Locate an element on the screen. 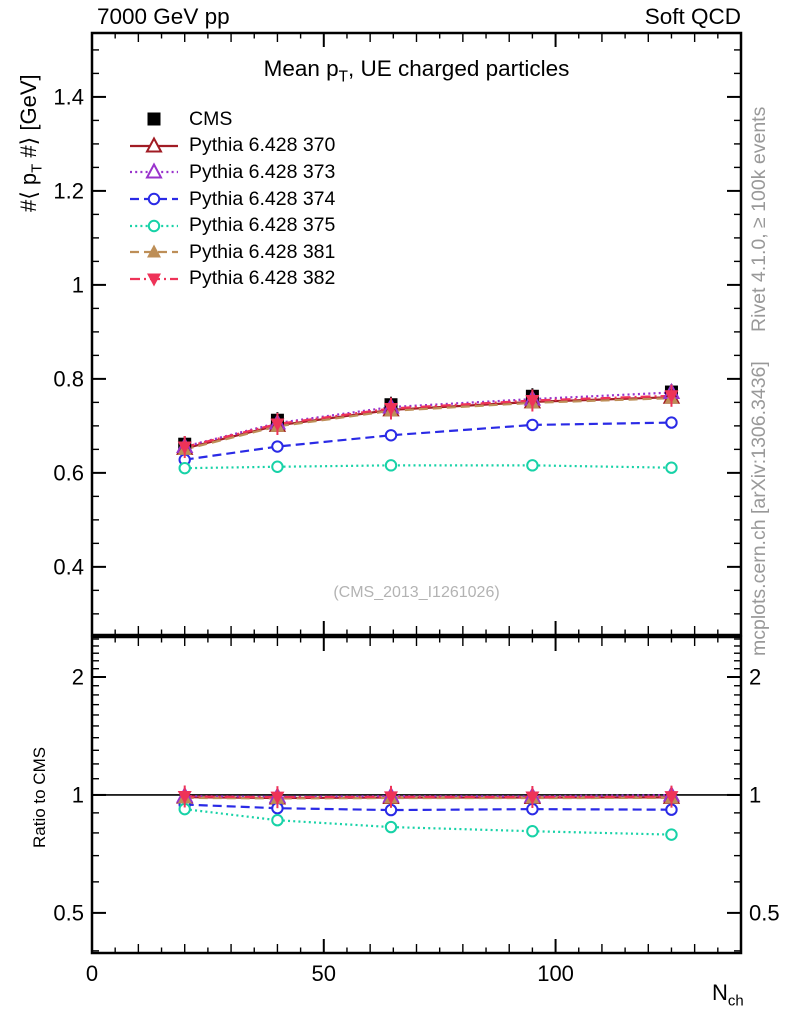 Image resolution: width=786 pixels, height=1024 pixels. series-markers-main is located at coordinates (428, 428).